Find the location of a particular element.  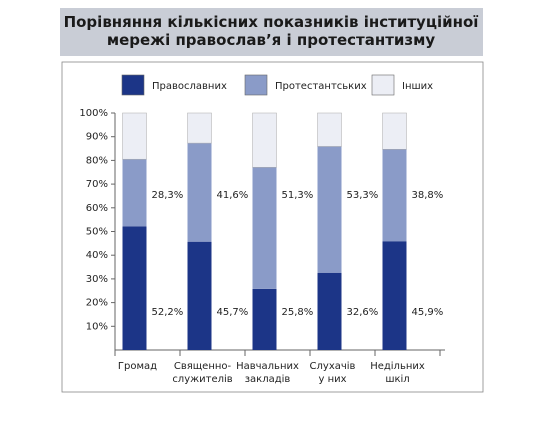

x-tick-label: Недільних шкіл is located at coordinates (397, 372).